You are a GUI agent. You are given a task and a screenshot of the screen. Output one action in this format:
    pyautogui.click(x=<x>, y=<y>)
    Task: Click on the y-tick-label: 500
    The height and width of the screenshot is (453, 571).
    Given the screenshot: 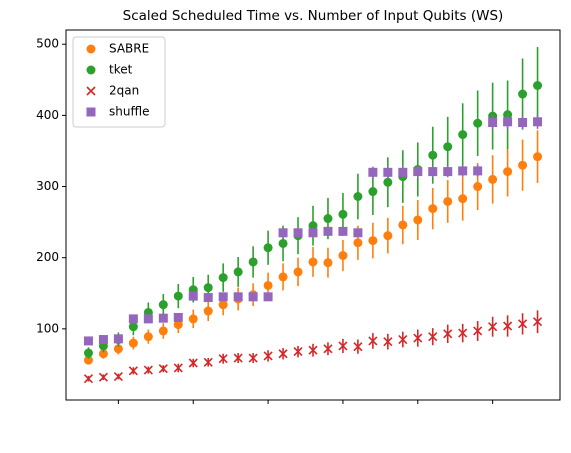 What is the action you would take?
    pyautogui.click(x=47, y=44)
    